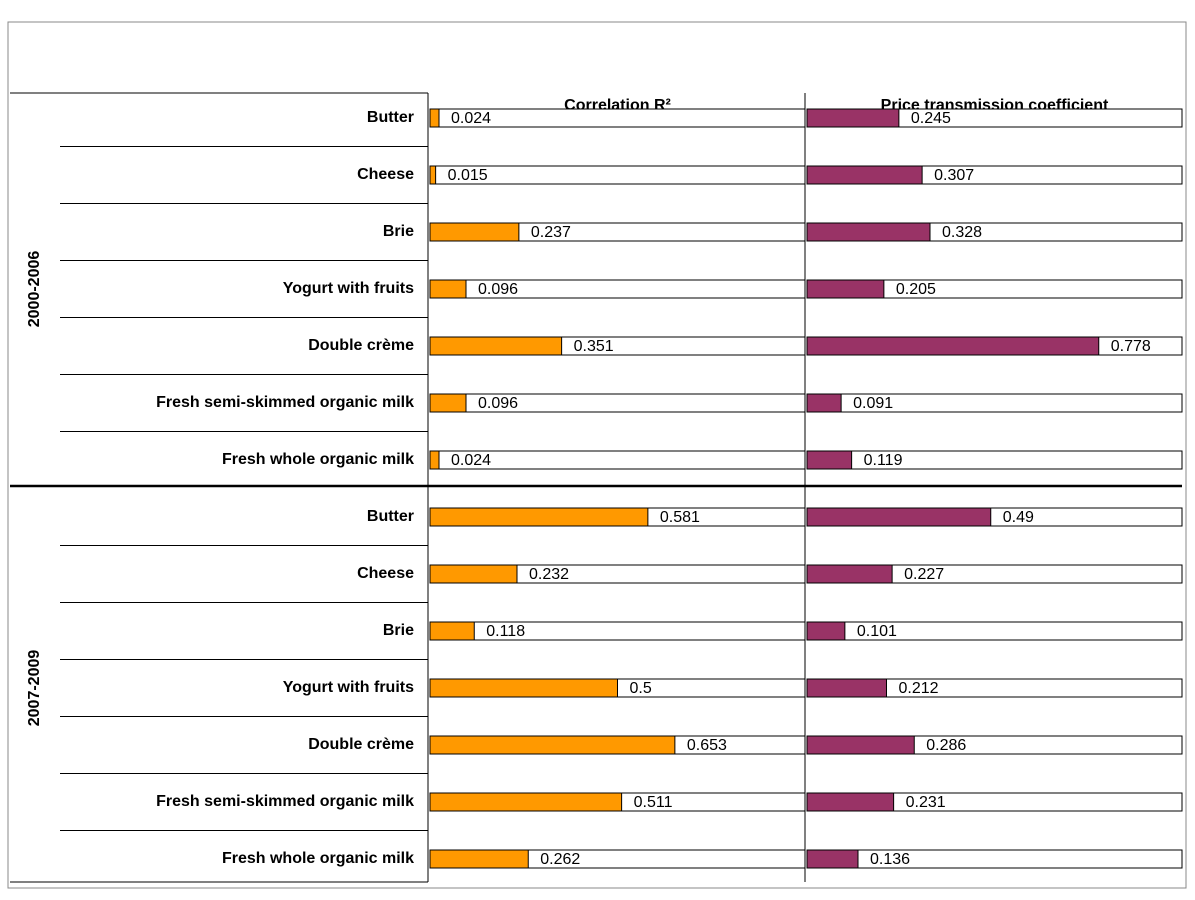  Describe the element at coordinates (946, 745) in the screenshot. I see `value-label: 0.286` at that location.